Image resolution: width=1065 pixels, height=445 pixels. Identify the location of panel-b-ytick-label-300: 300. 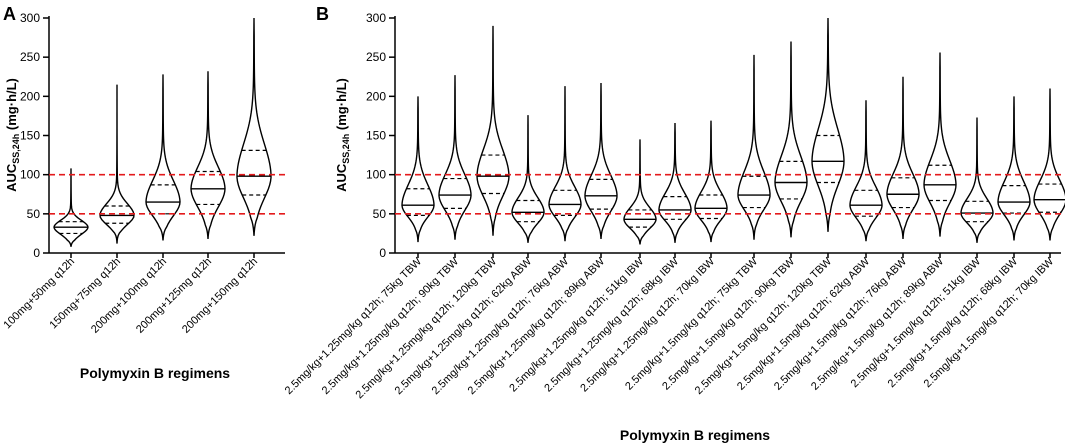
(376, 18).